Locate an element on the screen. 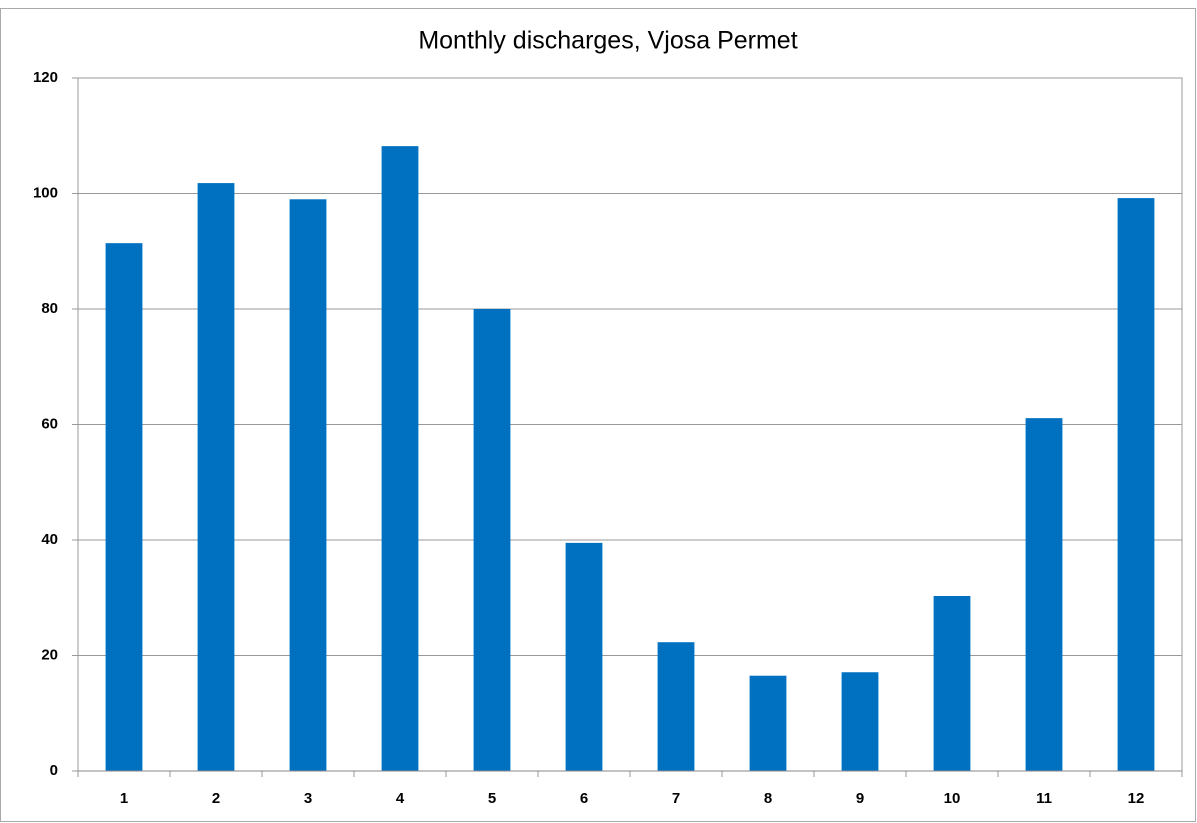 Image resolution: width=1197 pixels, height=823 pixels. x-tick-label: 8 is located at coordinates (768, 798).